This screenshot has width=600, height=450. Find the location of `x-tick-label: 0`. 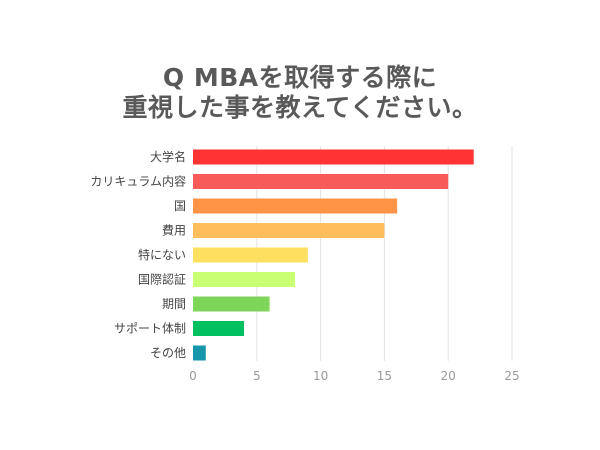

x-tick-label: 0 is located at coordinates (193, 376).